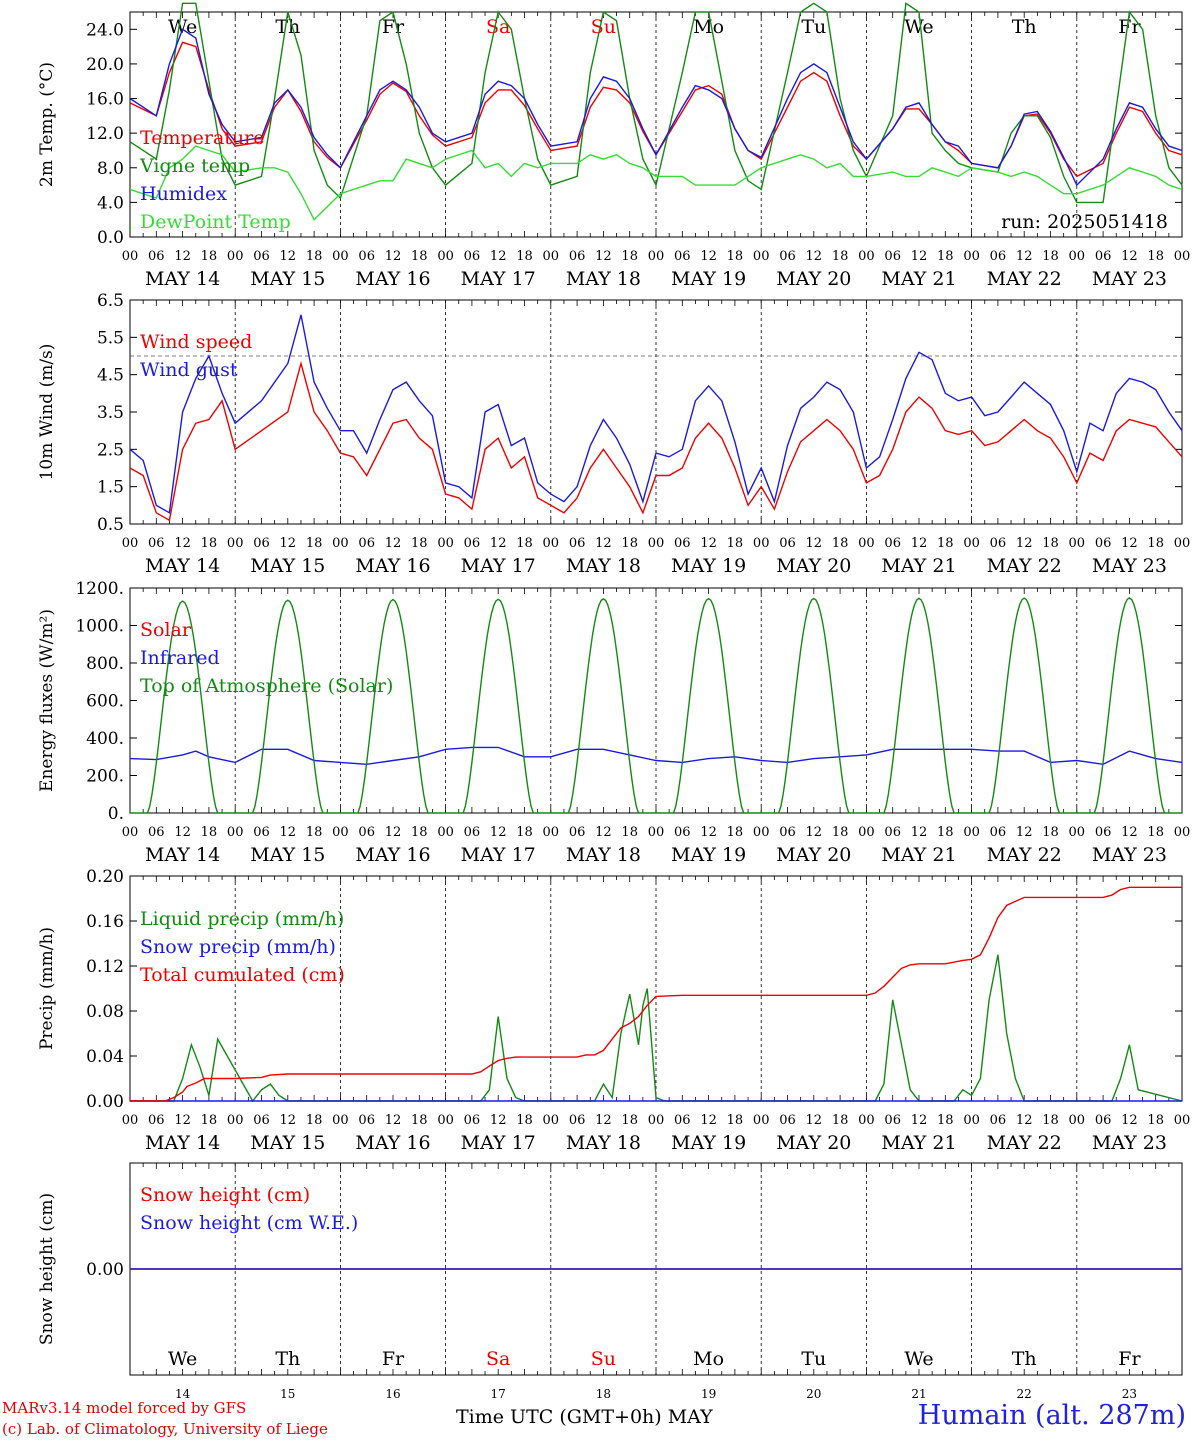 The image size is (1194, 1440). I want to click on infrared-line, so click(656, 756).